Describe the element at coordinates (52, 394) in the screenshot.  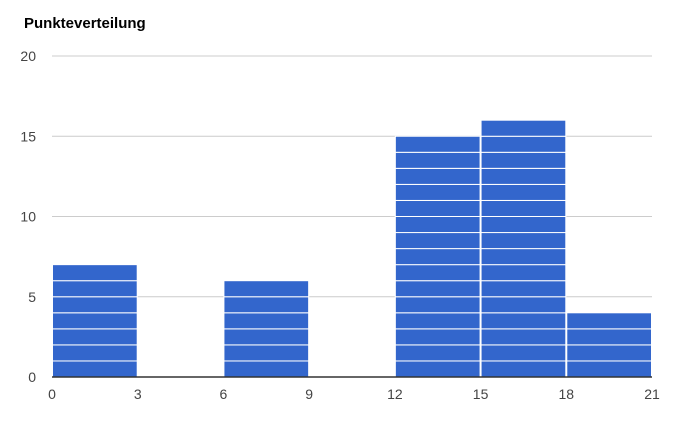
I see `x-tick-label: 0` at that location.